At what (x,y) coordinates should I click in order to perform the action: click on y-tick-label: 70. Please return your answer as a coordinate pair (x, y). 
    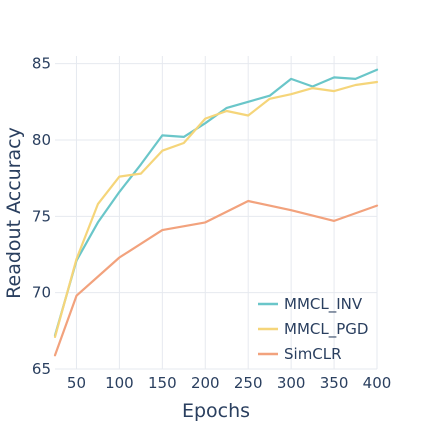
    Looking at the image, I should click on (41, 293).